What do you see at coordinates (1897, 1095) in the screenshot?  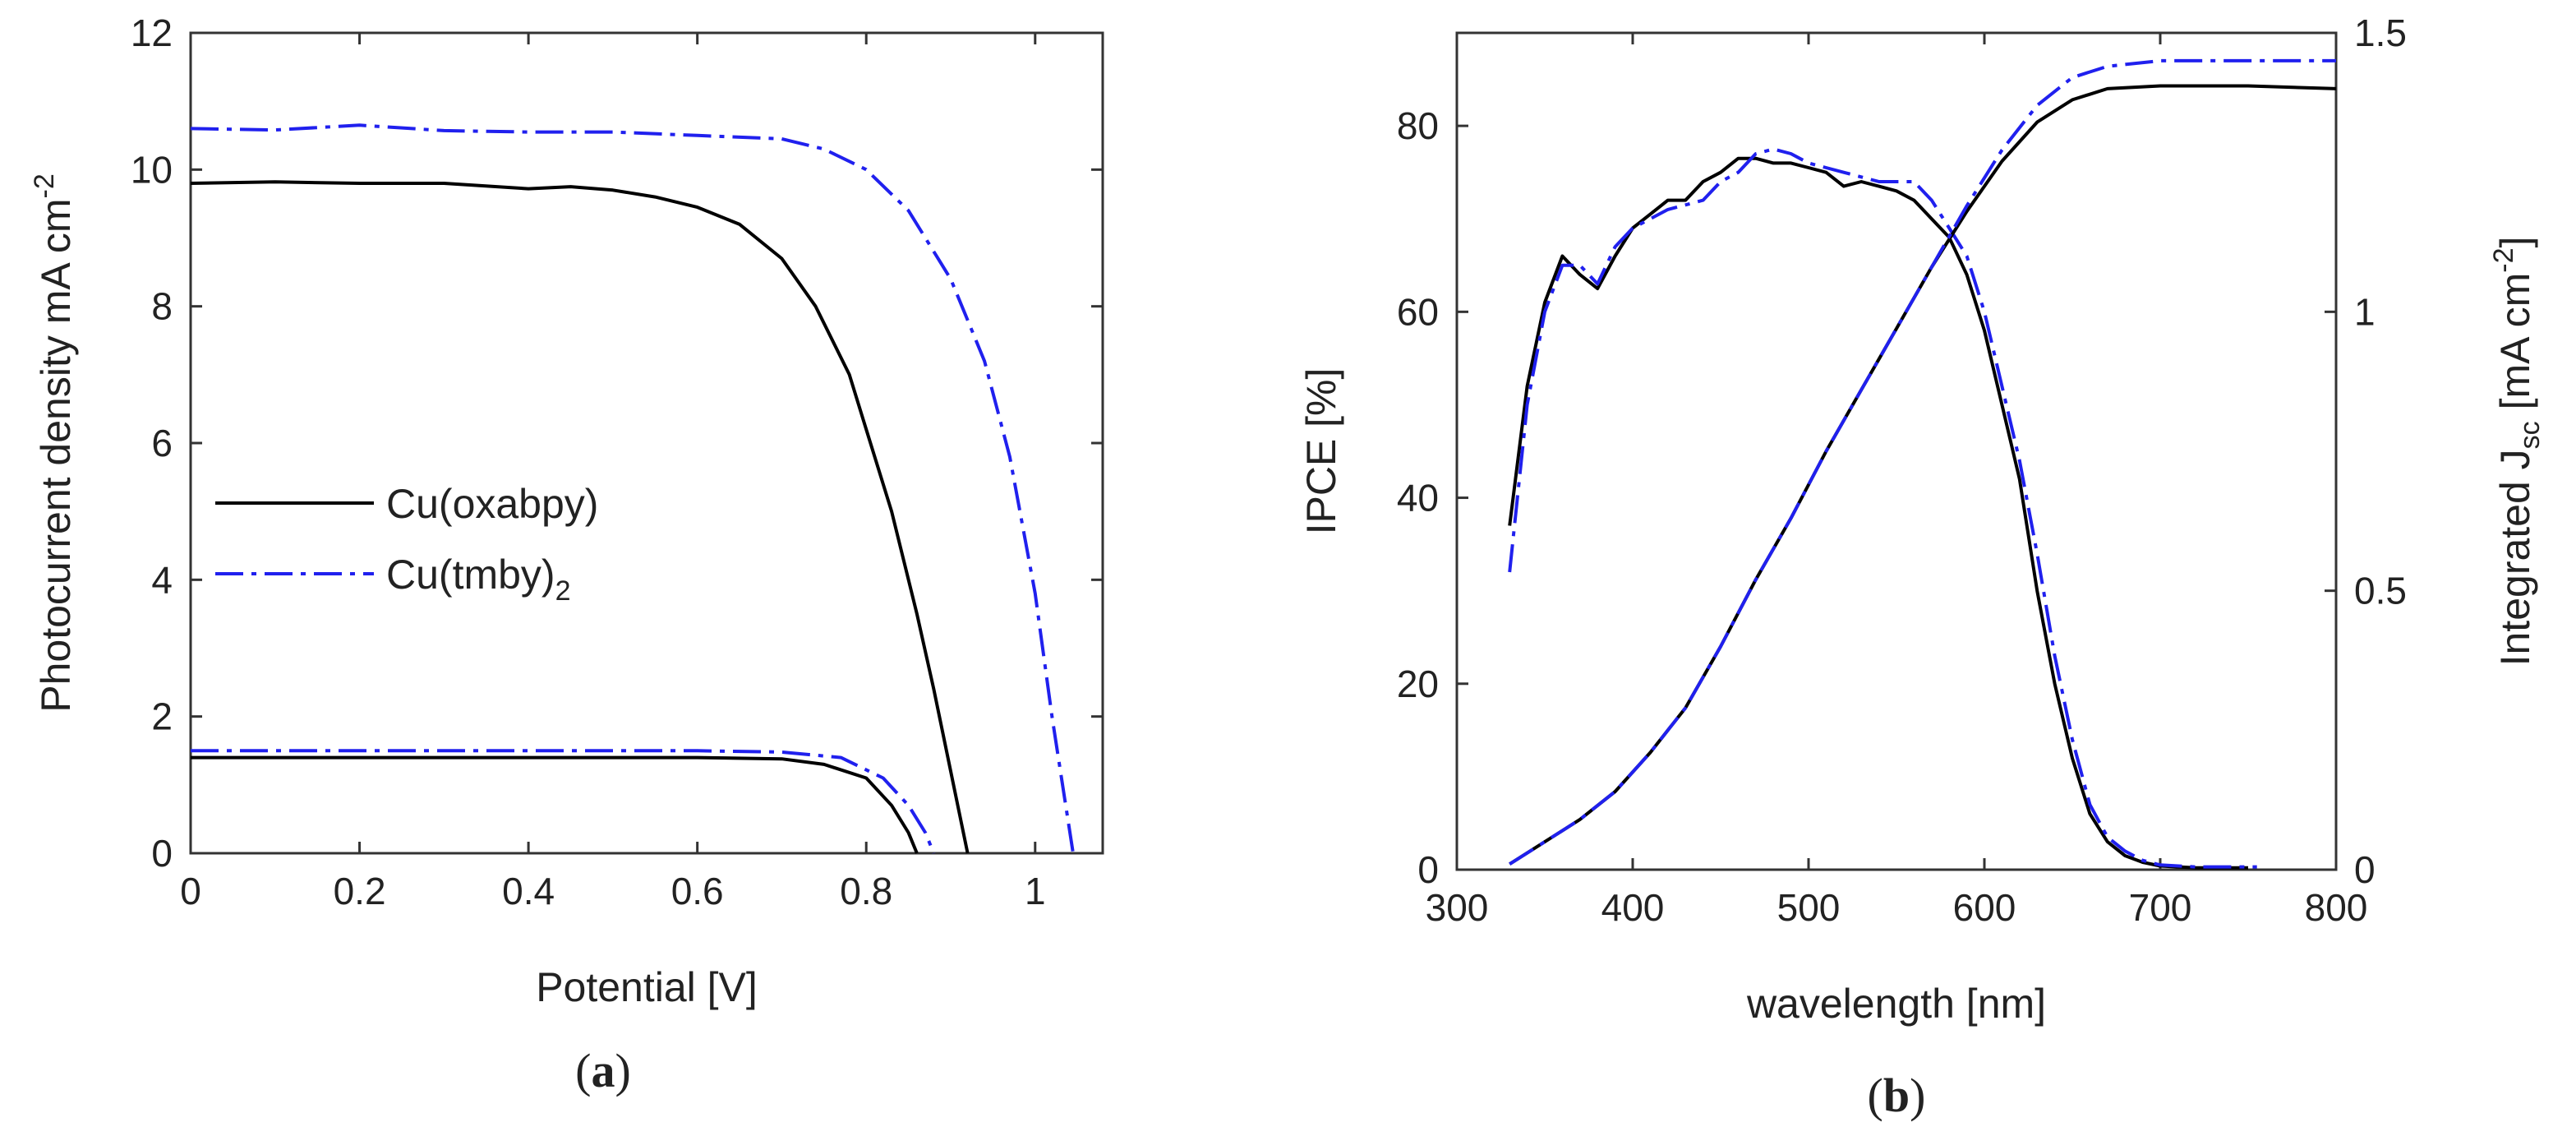 I see `panel-b-caption: (b)` at bounding box center [1897, 1095].